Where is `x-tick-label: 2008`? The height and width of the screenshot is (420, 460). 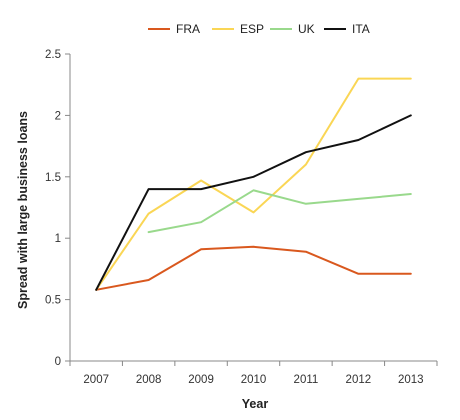 x-tick-label: 2008 is located at coordinates (149, 380).